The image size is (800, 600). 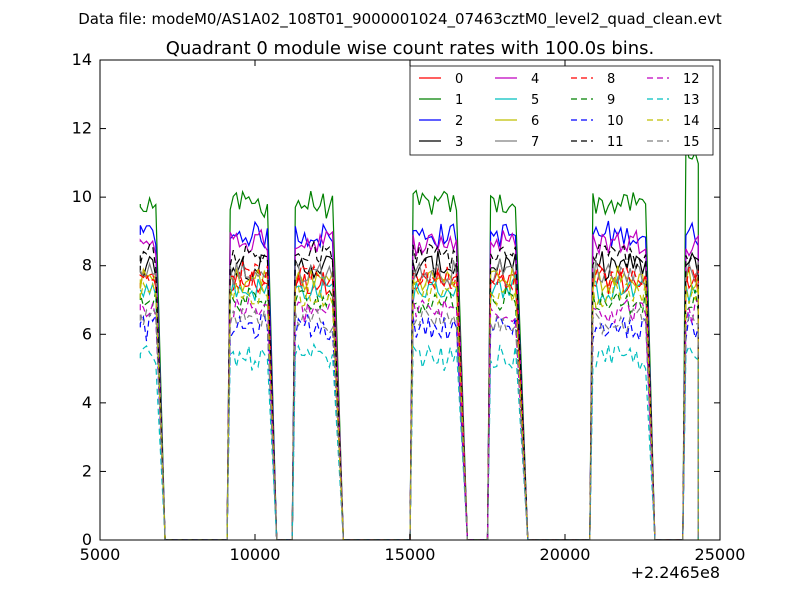 What do you see at coordinates (691, 79) in the screenshot?
I see `legend-label-12: 12` at bounding box center [691, 79].